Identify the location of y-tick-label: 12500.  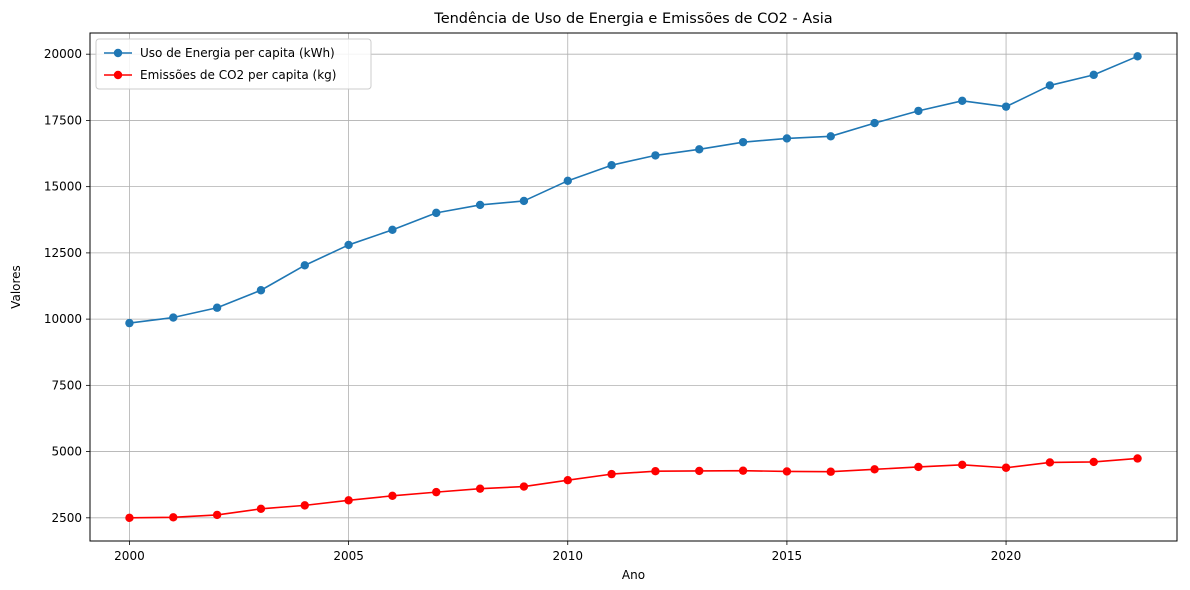
(63, 253).